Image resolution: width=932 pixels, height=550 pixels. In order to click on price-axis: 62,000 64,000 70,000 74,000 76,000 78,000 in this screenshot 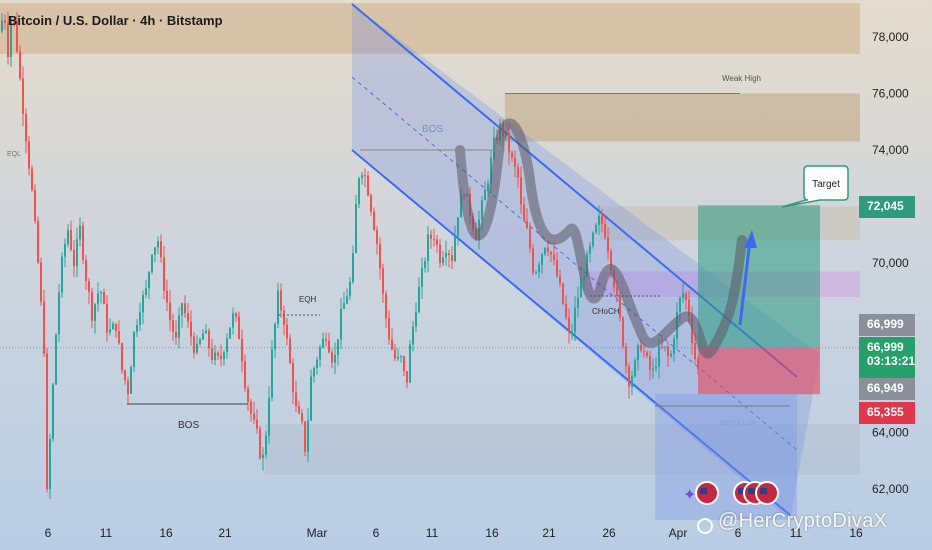, I will do `click(890, 263)`.